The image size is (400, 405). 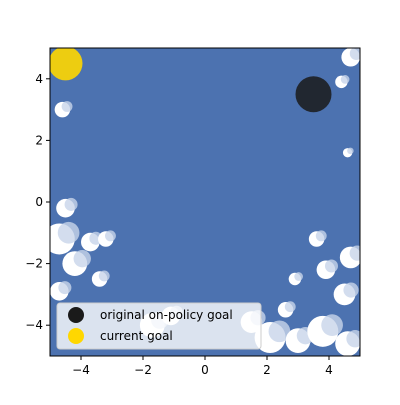 I want to click on legend-label-original-goal: original on-policy goal, so click(x=166, y=315).